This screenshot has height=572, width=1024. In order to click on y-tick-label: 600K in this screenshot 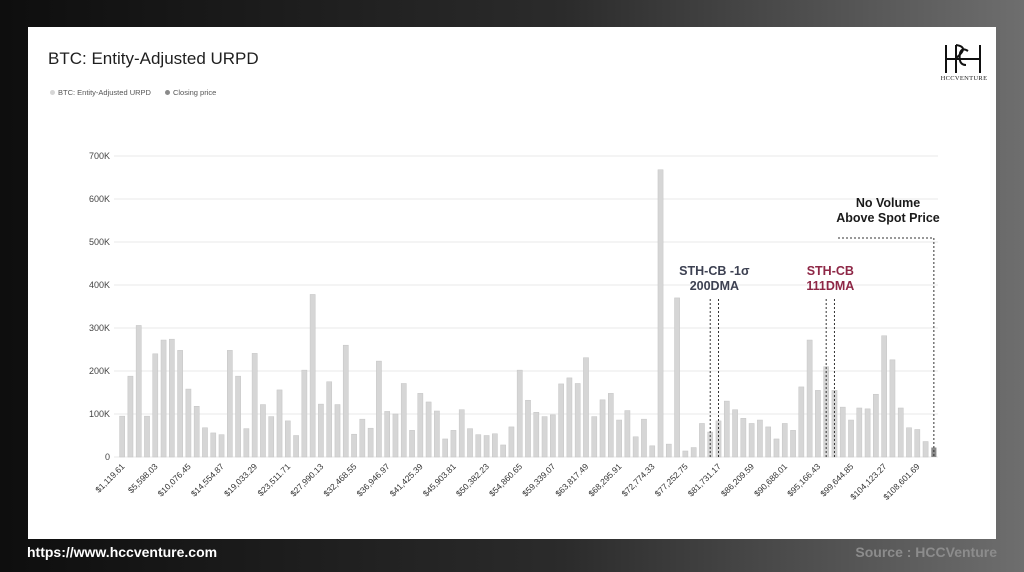, I will do `click(99, 199)`.